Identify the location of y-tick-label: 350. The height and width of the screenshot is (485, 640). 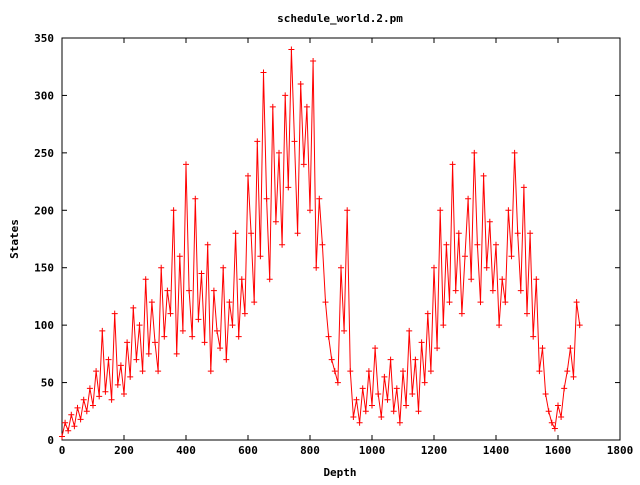
(44, 38).